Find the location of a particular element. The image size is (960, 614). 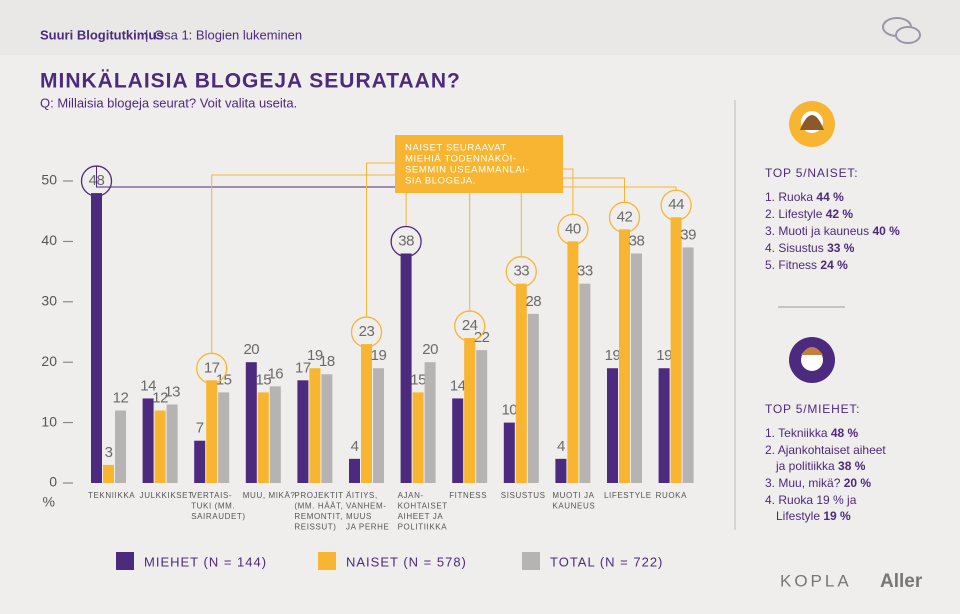

x-tick-label: PROJEKTIT is located at coordinates (318, 495).